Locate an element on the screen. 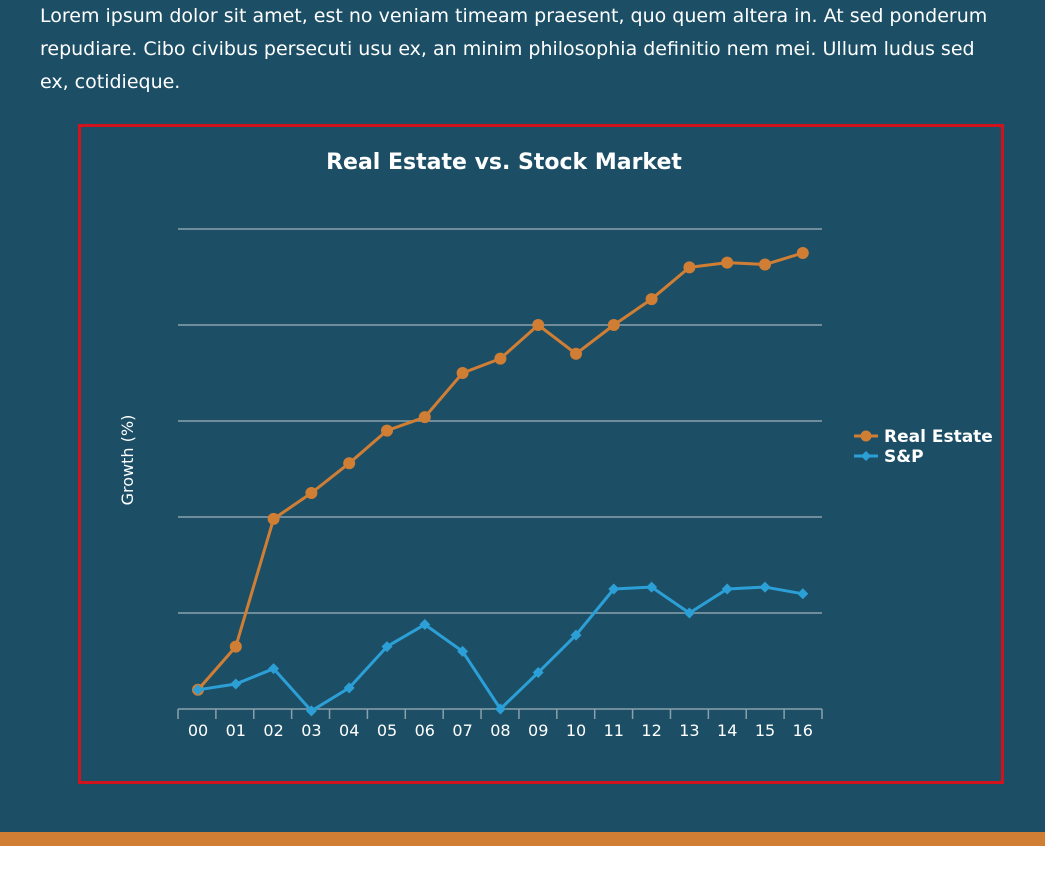 This screenshot has width=1045, height=878. x-tick-label: 11 is located at coordinates (614, 730).